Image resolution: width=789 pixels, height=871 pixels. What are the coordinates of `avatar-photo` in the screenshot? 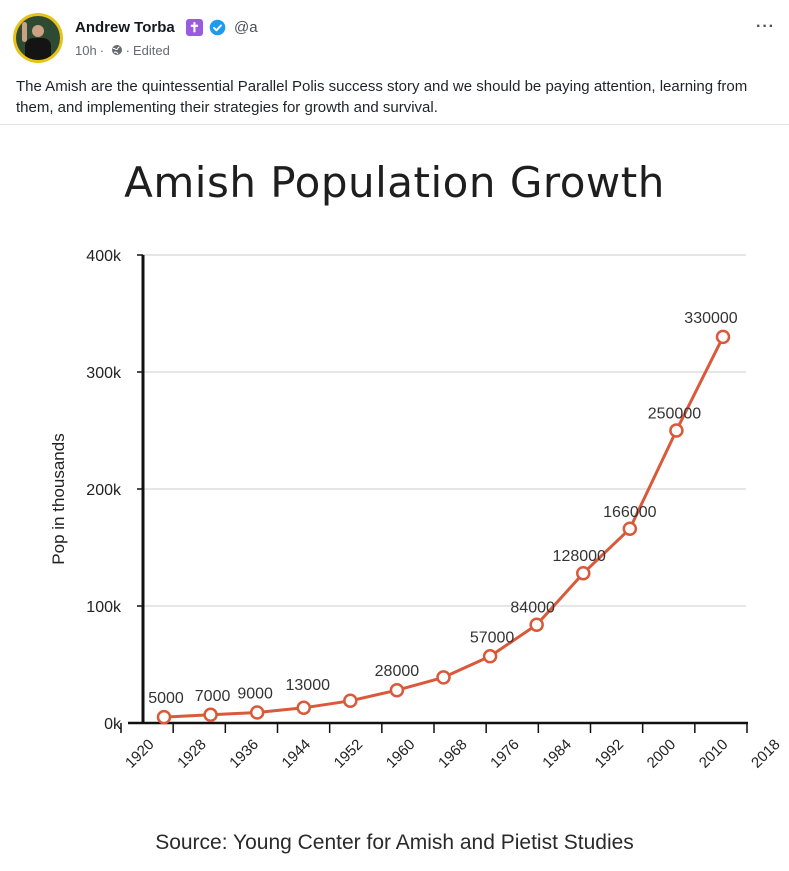 It's located at (38, 38).